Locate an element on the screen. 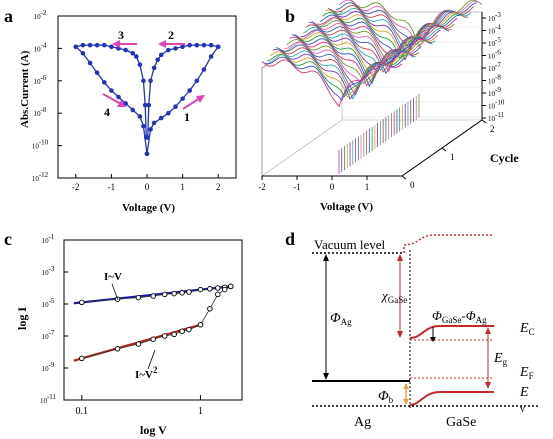  panel-a-xtick-label: 1 is located at coordinates (182, 187).